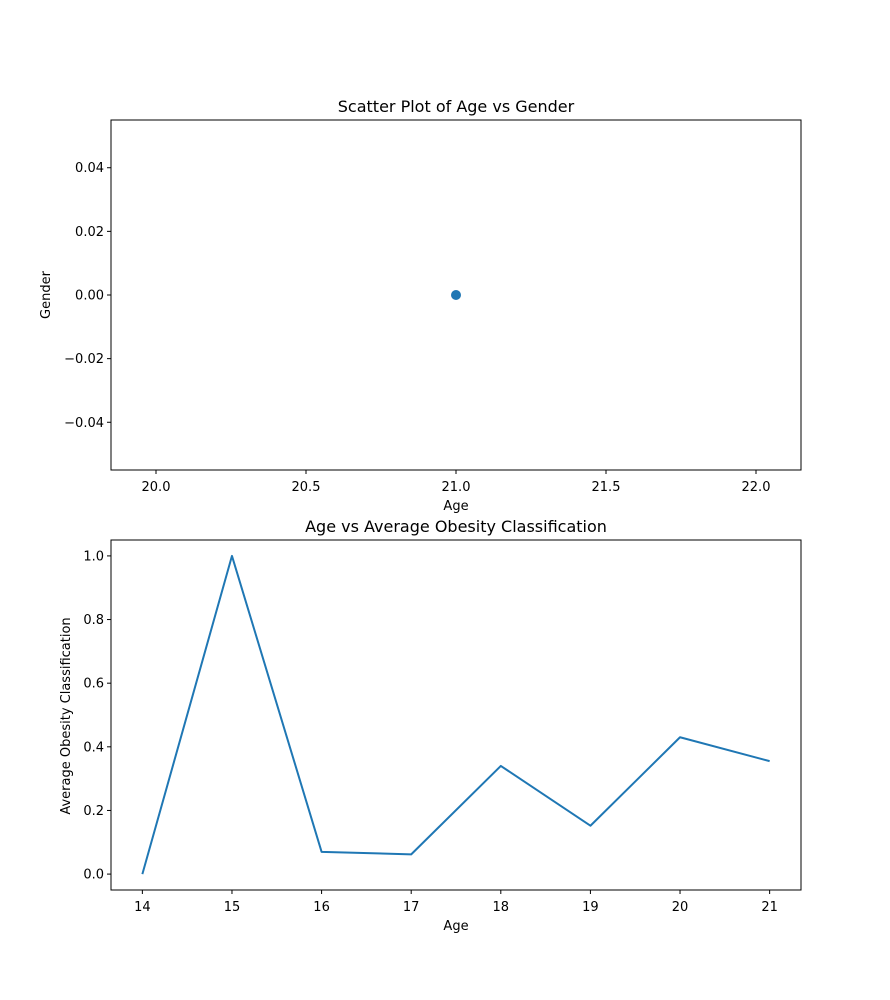 The height and width of the screenshot is (1000, 890). What do you see at coordinates (756, 487) in the screenshot?
I see `x-tick-label: 22.0` at bounding box center [756, 487].